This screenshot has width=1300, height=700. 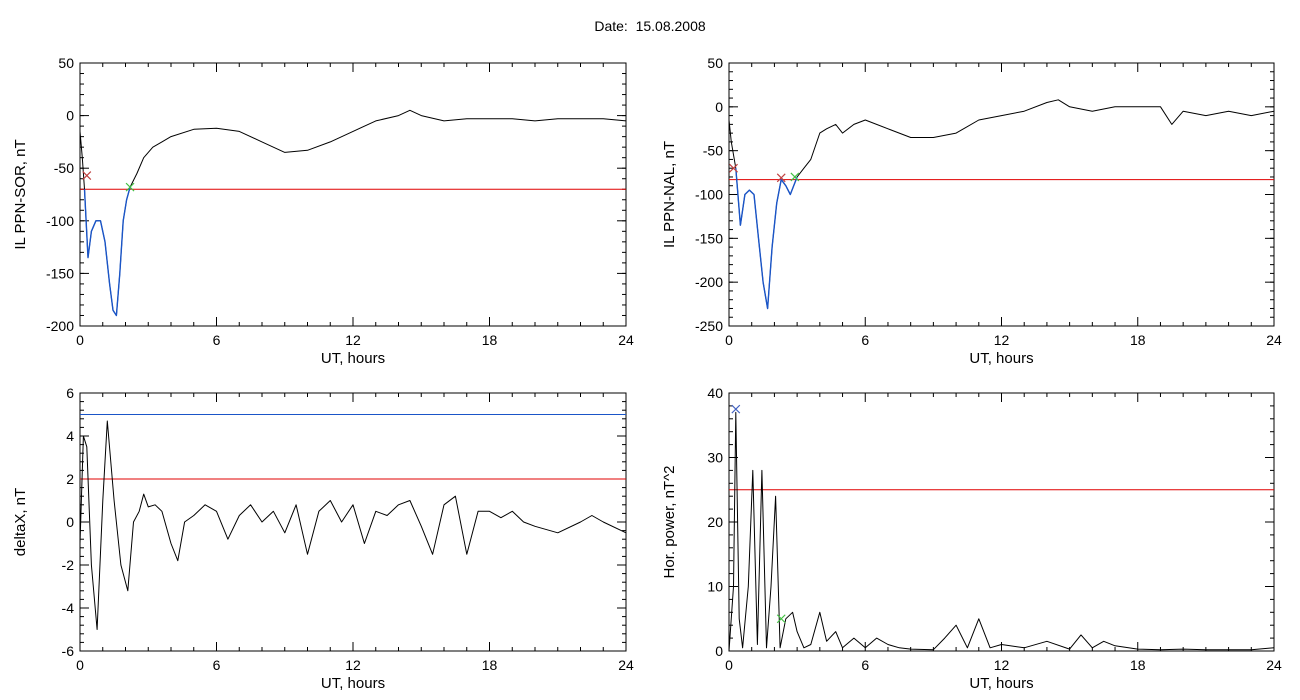 What do you see at coordinates (70, 479) in the screenshot?
I see `y-tick-label: 2` at bounding box center [70, 479].